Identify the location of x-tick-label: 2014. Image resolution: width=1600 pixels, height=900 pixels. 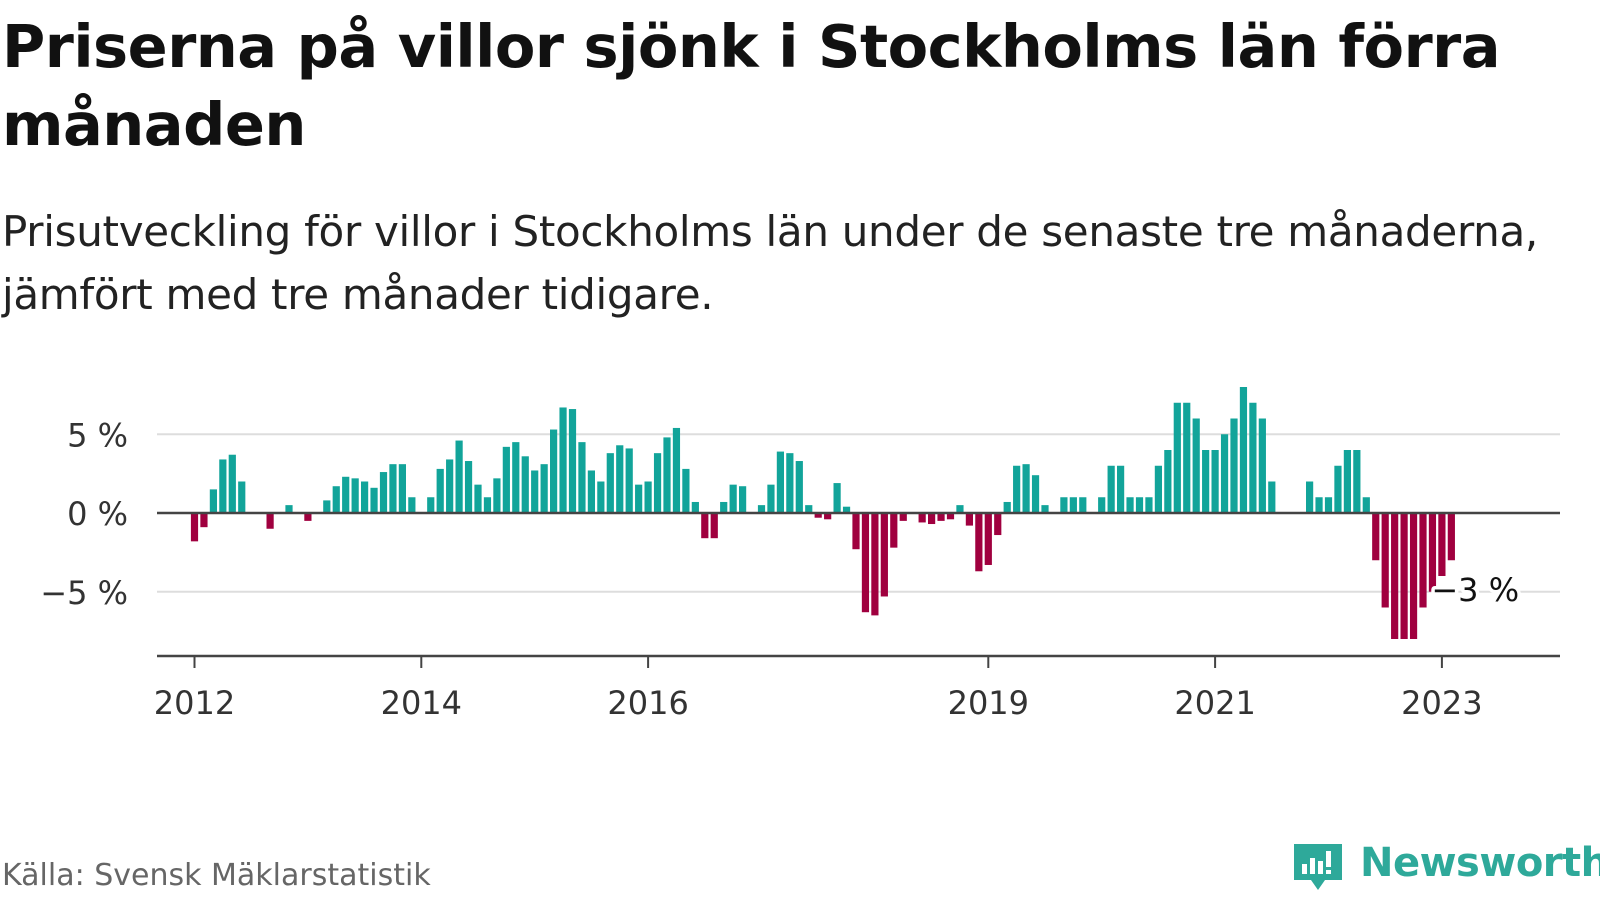
(421, 702).